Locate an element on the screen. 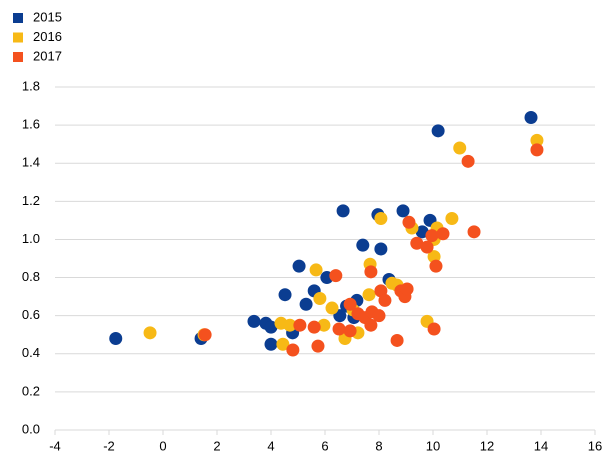 This screenshot has height=460, width=608. y-tick-label: 1.6 is located at coordinates (31, 124).